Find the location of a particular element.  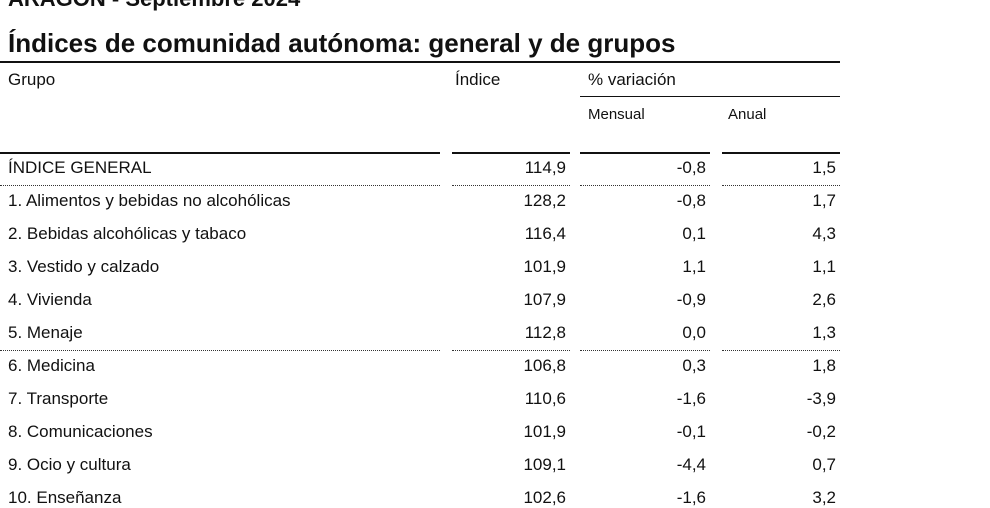

group-name: 3. Vestido y calzado is located at coordinates (84, 266).